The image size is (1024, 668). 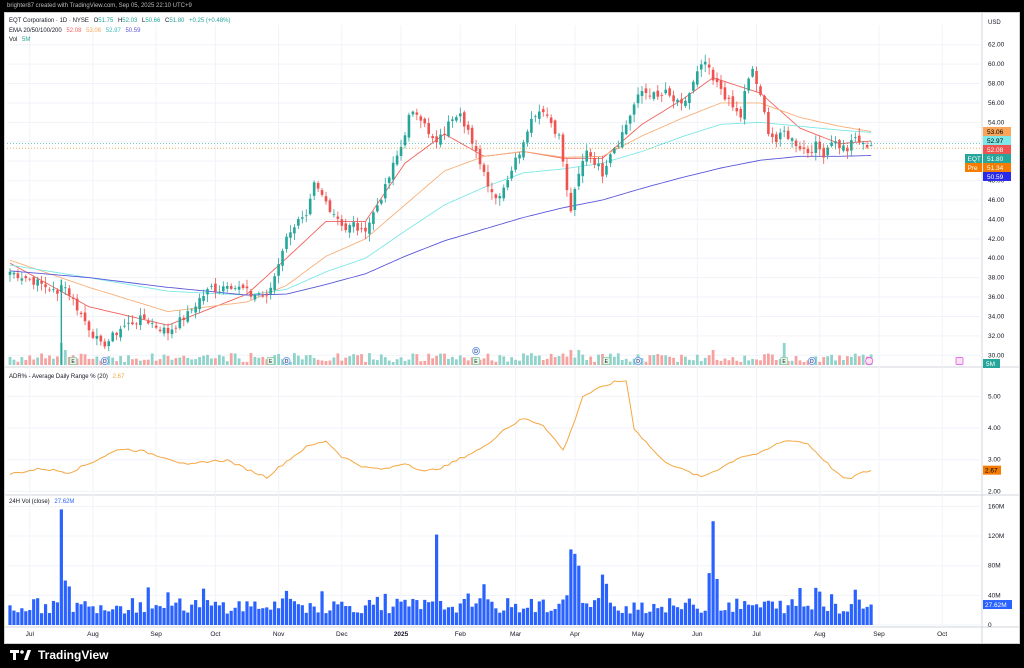 I want to click on price-tick-label: 44.00, so click(x=996, y=219).